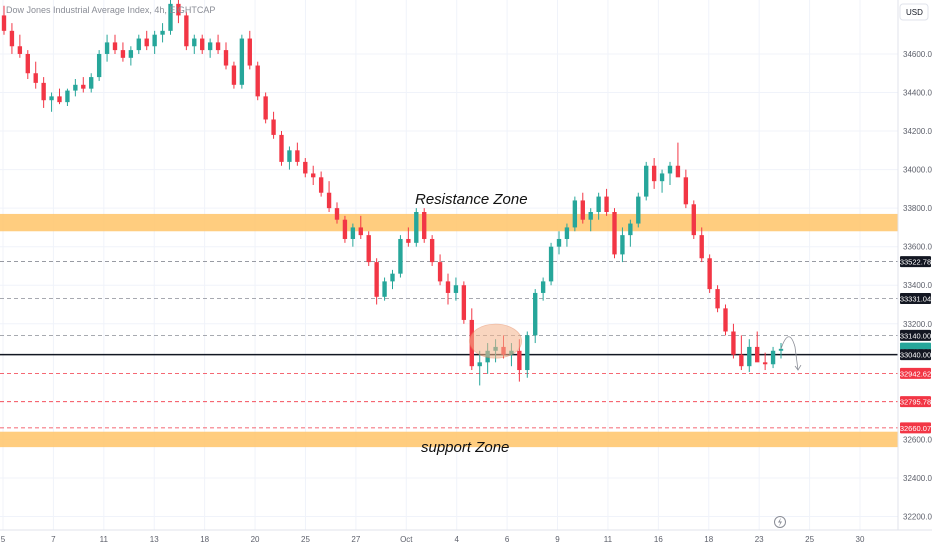 This screenshot has width=932, height=555. What do you see at coordinates (471, 199) in the screenshot?
I see `resistance-zone-label: Resistance Zone` at bounding box center [471, 199].